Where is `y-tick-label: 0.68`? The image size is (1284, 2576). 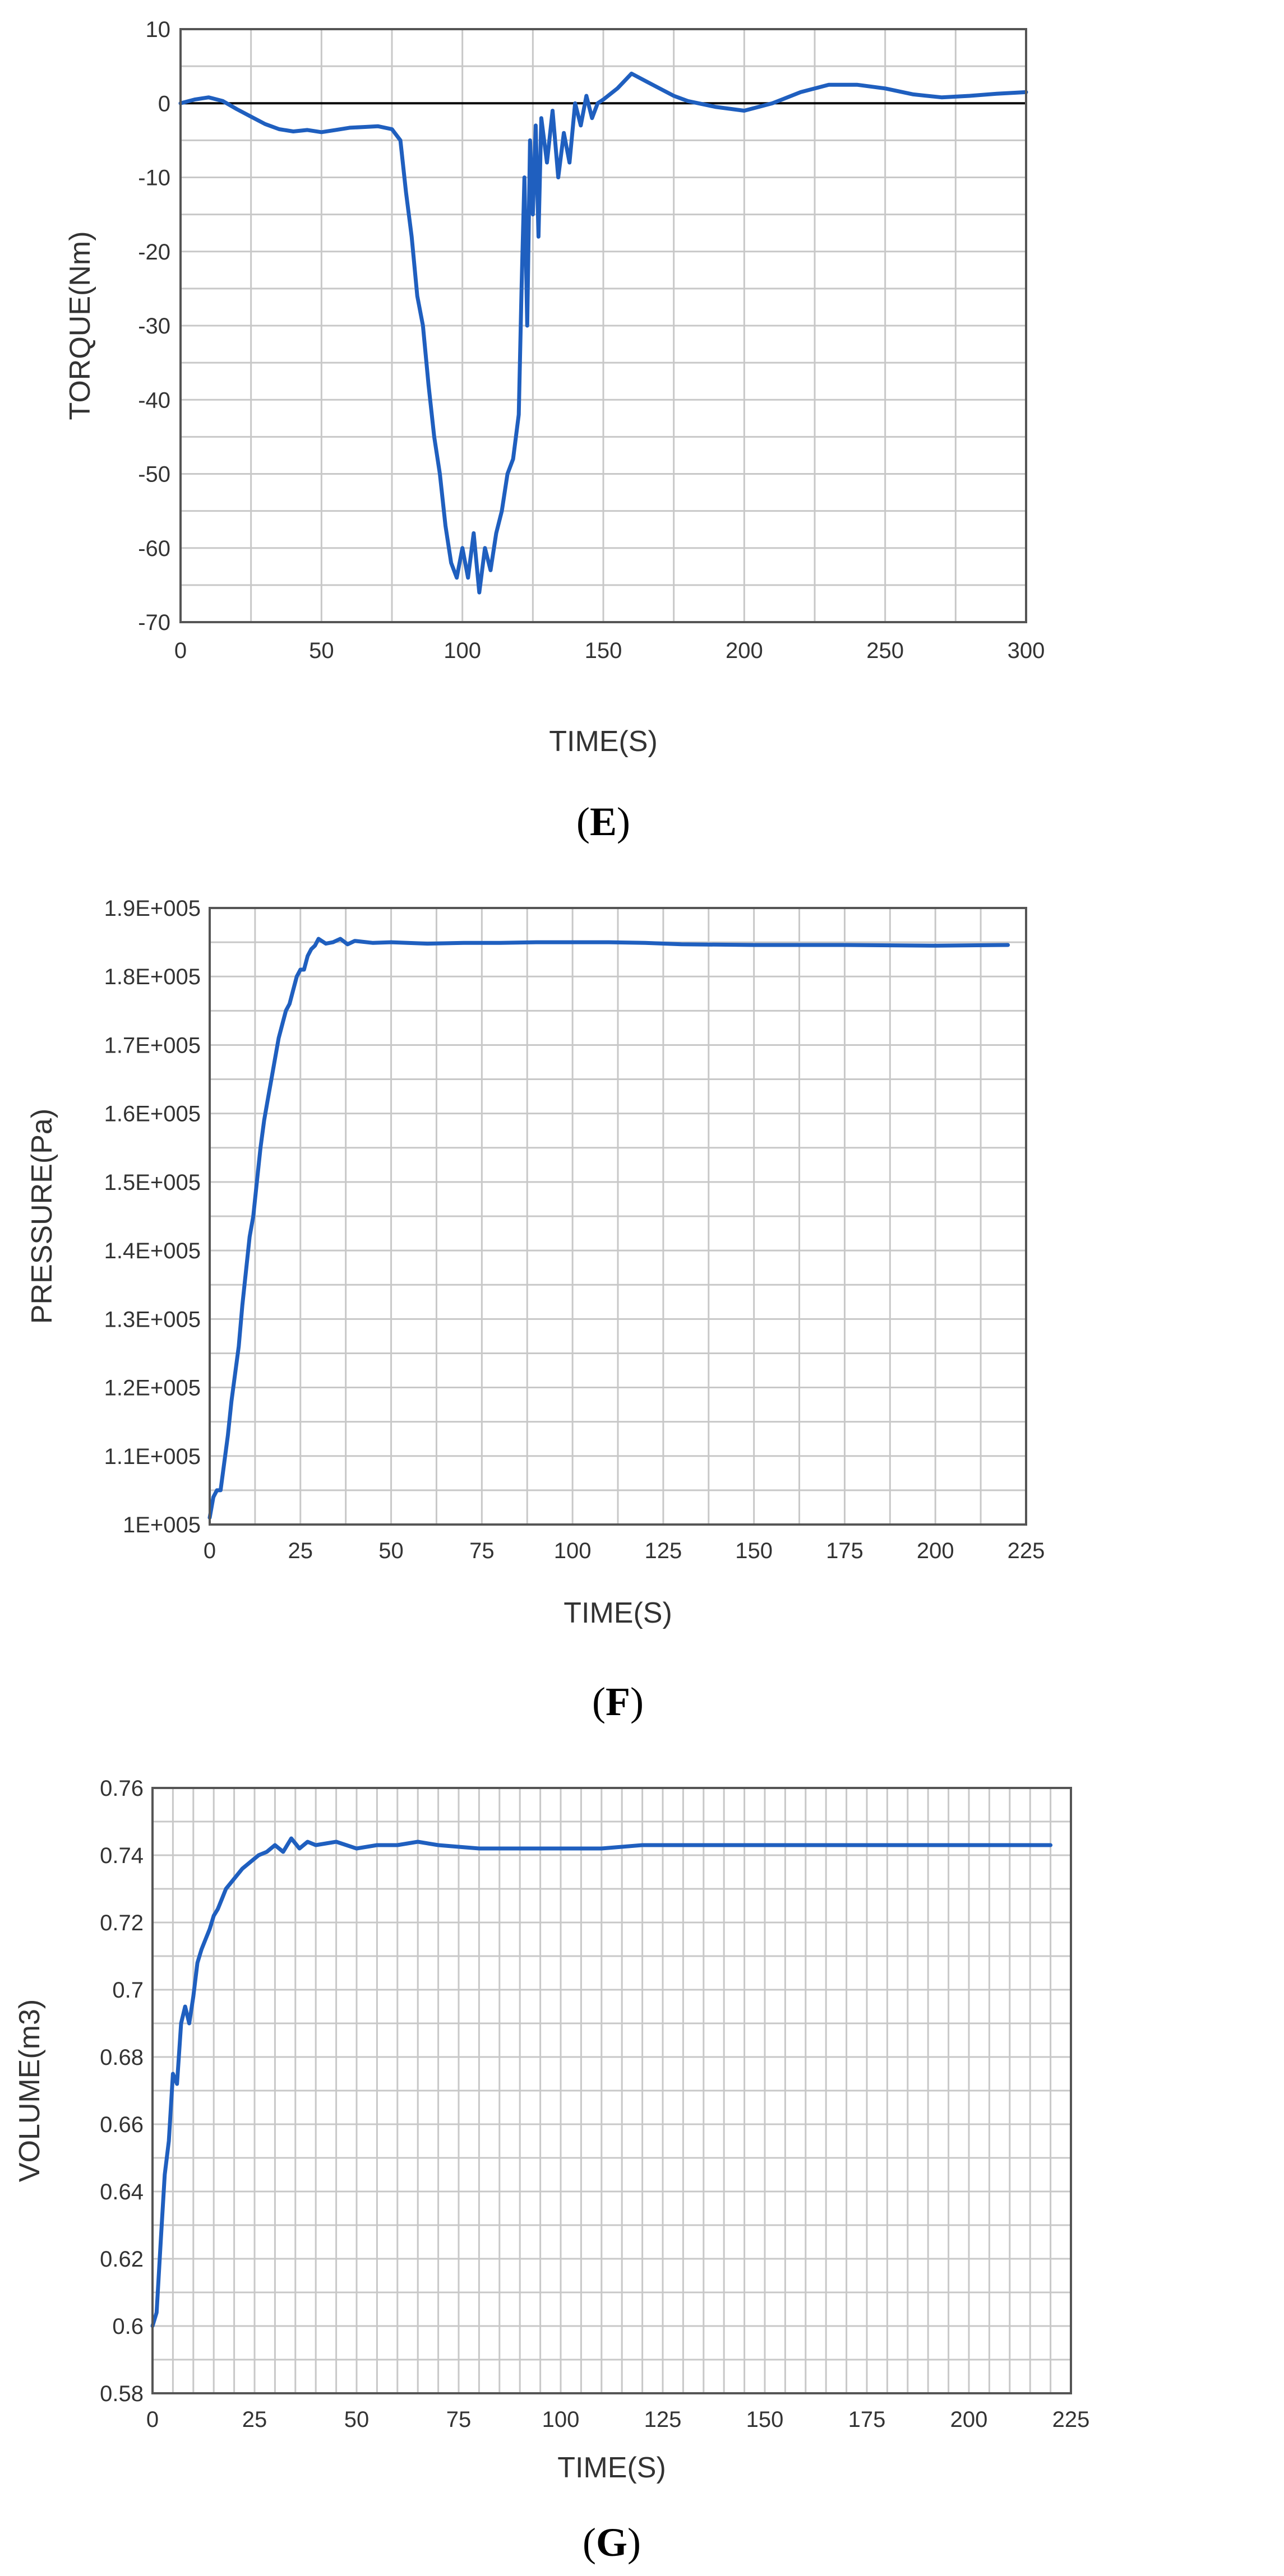 y-tick-label: 0.68 is located at coordinates (122, 2057).